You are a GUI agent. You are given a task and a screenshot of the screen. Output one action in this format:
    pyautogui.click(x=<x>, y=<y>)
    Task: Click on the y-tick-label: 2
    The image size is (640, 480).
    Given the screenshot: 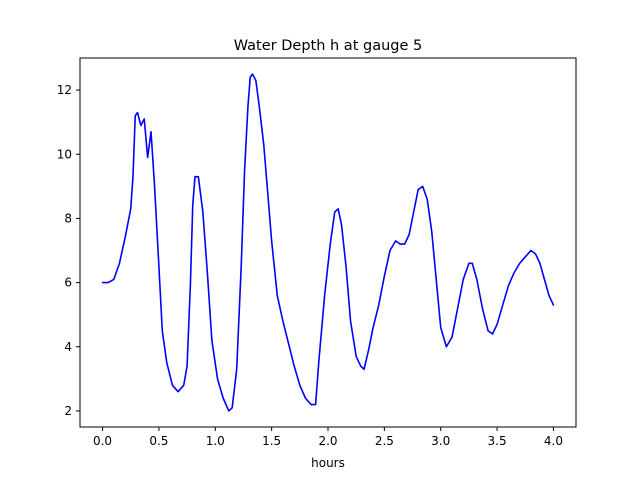 What is the action you would take?
    pyautogui.click(x=68, y=411)
    